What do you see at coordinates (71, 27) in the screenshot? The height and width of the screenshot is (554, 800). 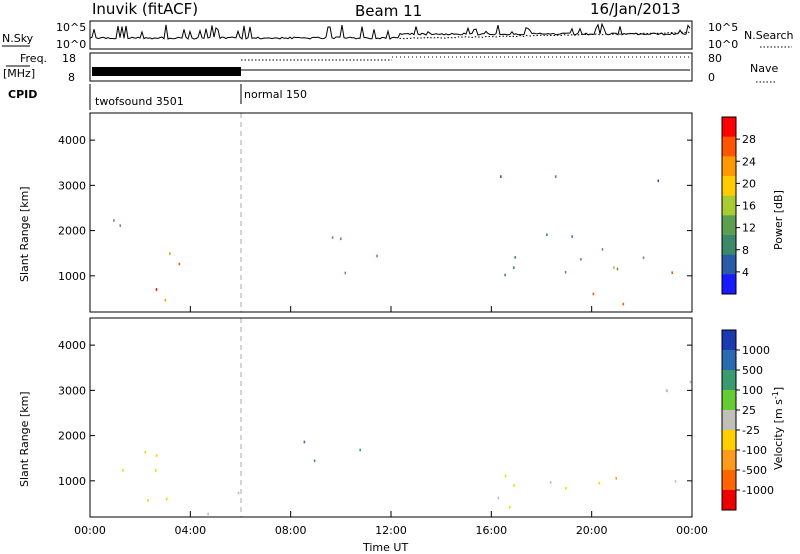 I see `nsky-tick-top: 10^5` at bounding box center [71, 27].